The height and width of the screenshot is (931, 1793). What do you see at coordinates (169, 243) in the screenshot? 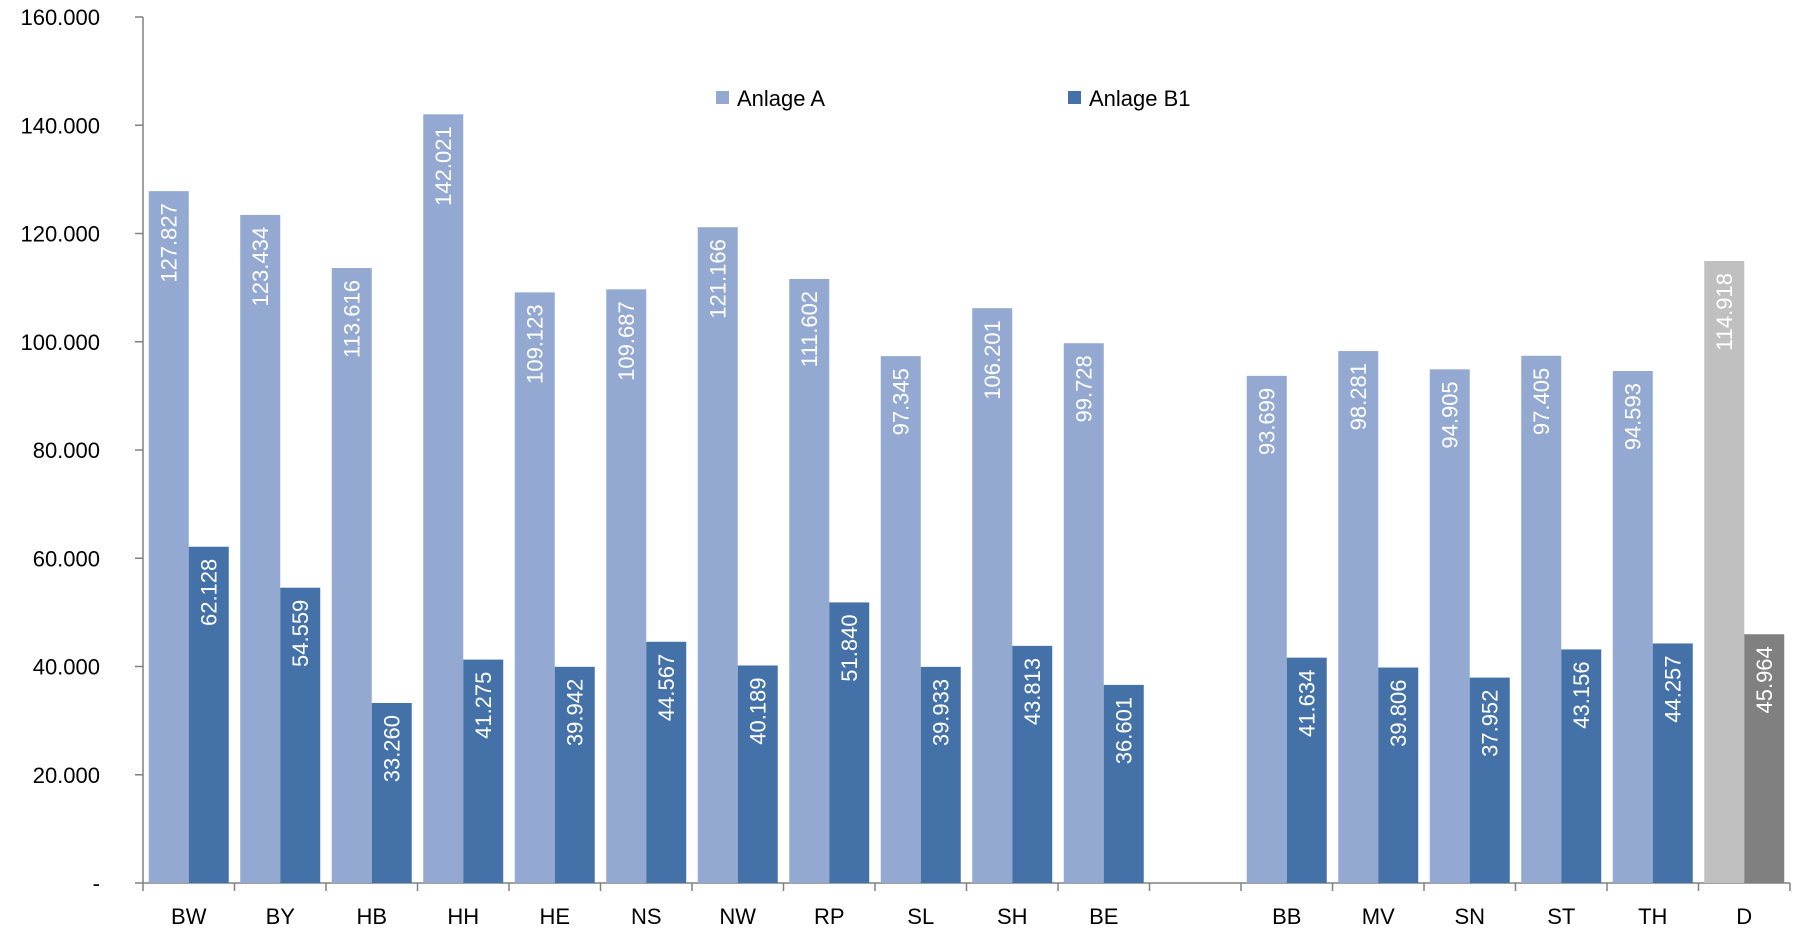
I see `data-label: 127.827` at bounding box center [169, 243].